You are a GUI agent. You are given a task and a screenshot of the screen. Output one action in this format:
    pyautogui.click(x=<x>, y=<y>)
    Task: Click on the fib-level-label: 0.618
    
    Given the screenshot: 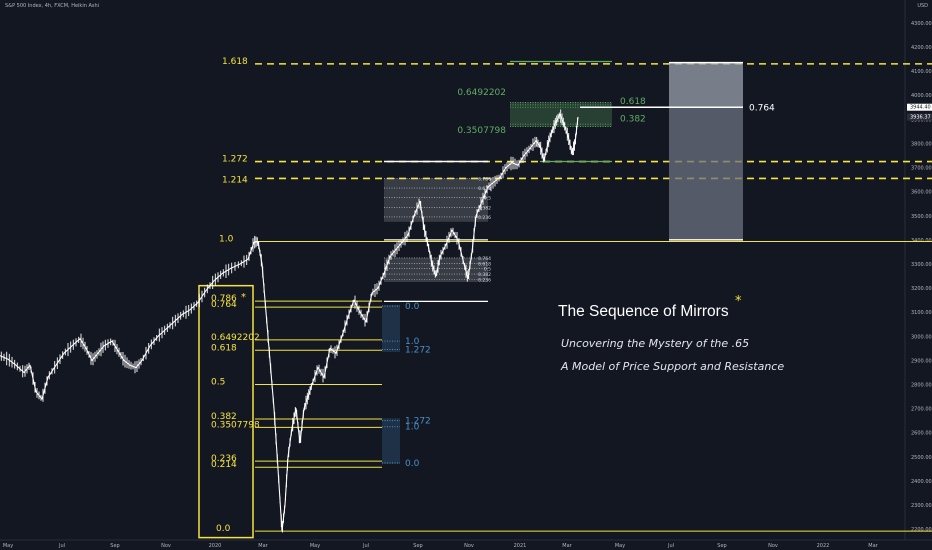 What is the action you would take?
    pyautogui.click(x=224, y=348)
    